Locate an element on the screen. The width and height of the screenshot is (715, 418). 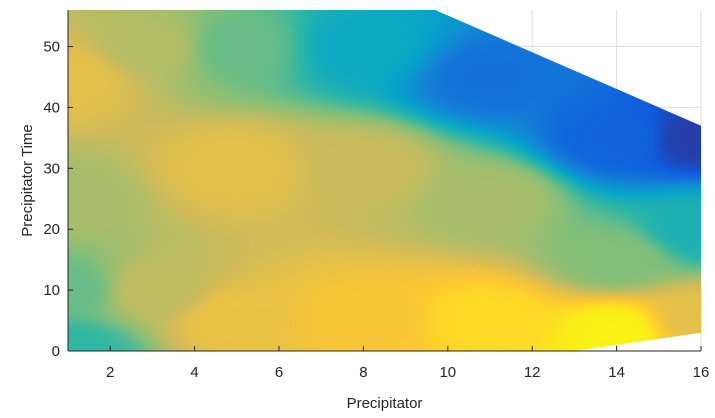
y-tick-label: 40 is located at coordinates (51, 107).